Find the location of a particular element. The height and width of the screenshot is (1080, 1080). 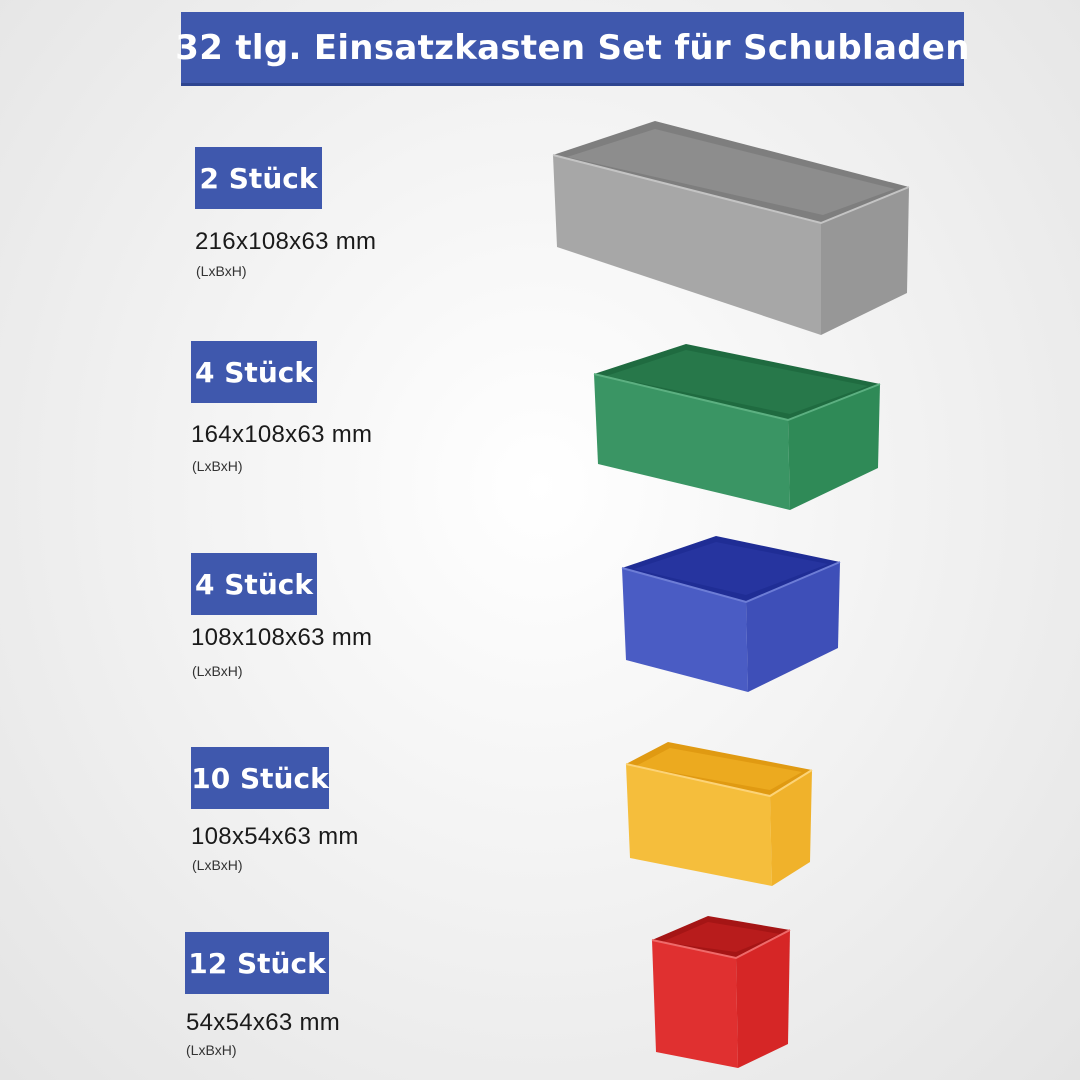

count-badge-grey: 2 Stück is located at coordinates (258, 178).